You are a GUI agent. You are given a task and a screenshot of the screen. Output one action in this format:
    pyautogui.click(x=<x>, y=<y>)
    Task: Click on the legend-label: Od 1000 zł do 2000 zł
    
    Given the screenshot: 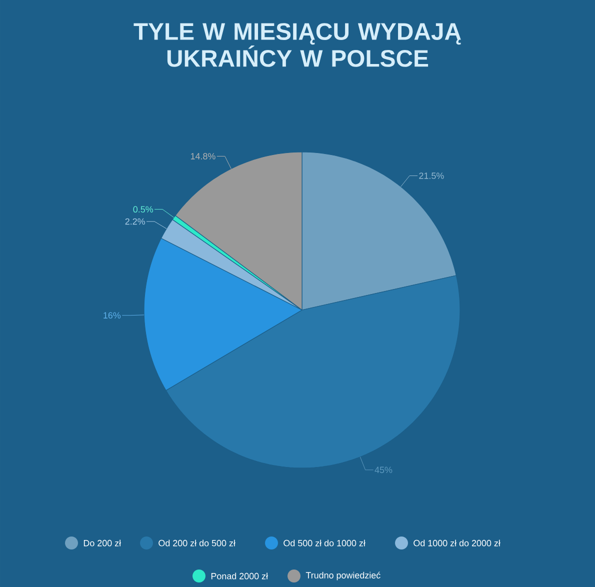 What is the action you would take?
    pyautogui.click(x=457, y=543)
    